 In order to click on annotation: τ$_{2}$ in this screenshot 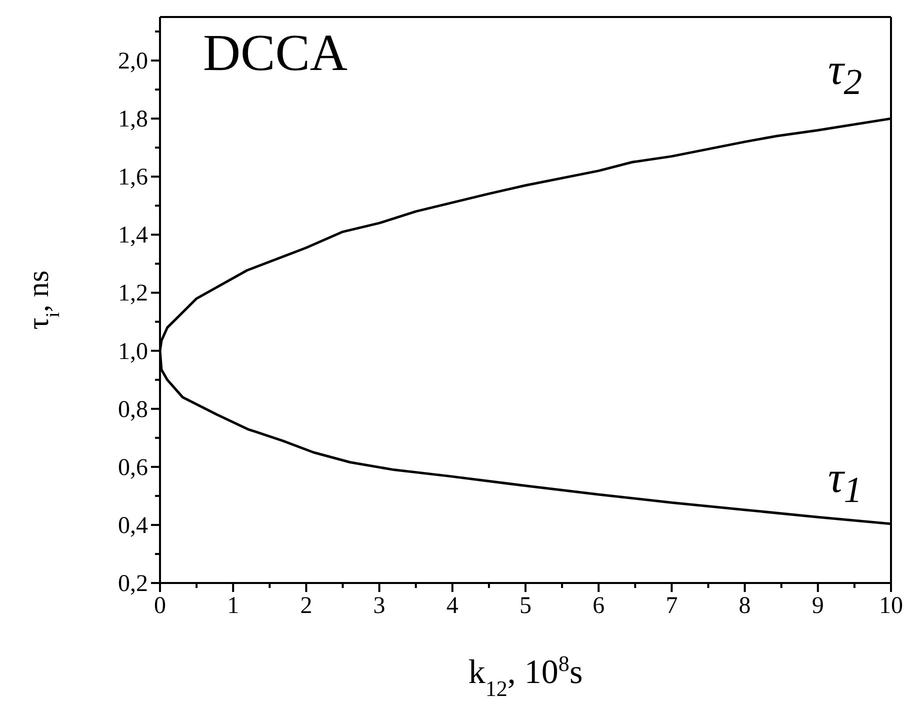, I will do `click(845, 73)`.